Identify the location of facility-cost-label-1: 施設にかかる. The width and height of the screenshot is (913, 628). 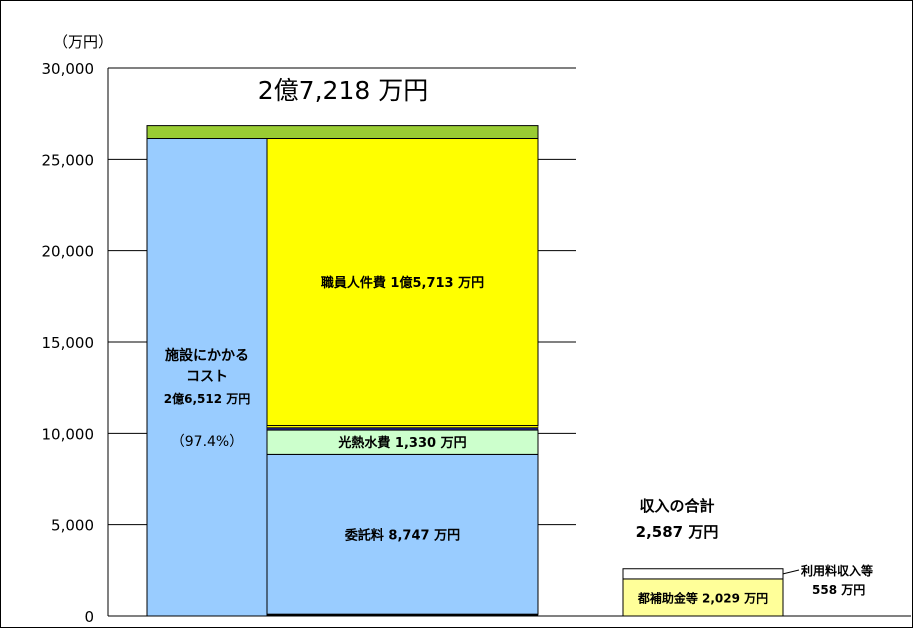
(207, 355).